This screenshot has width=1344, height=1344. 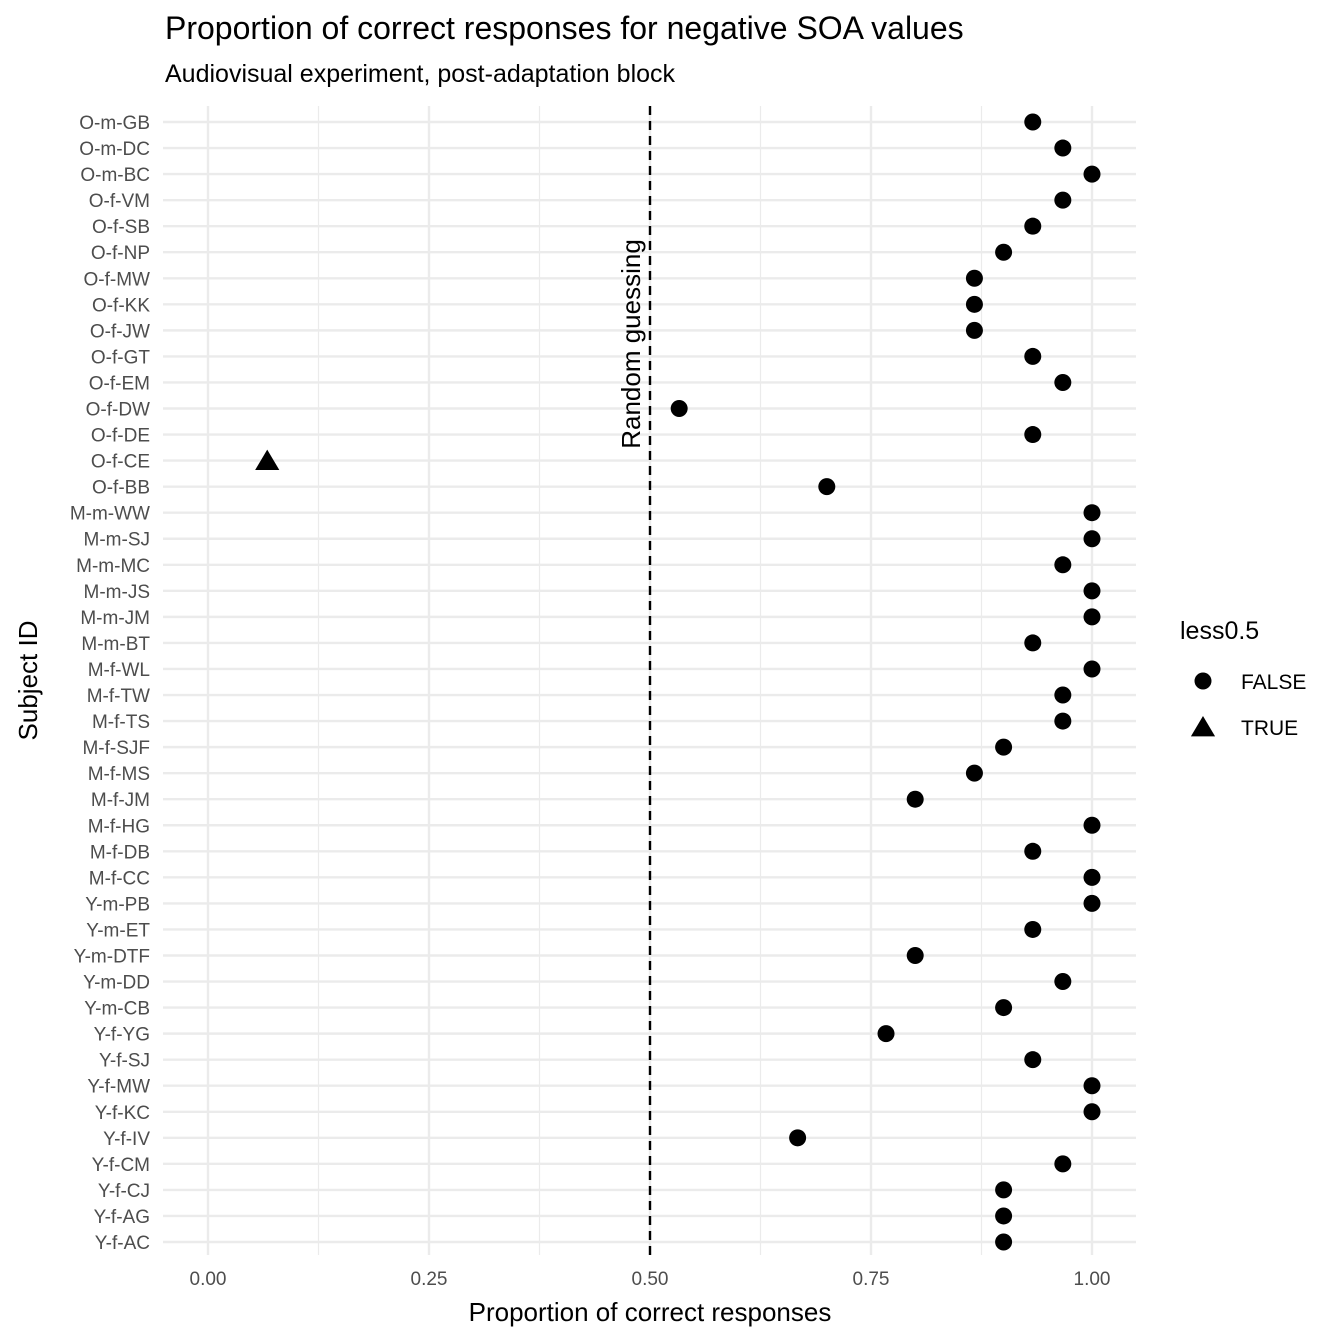 What do you see at coordinates (119, 670) in the screenshot?
I see `y-tick-label: M-f-WL` at bounding box center [119, 670].